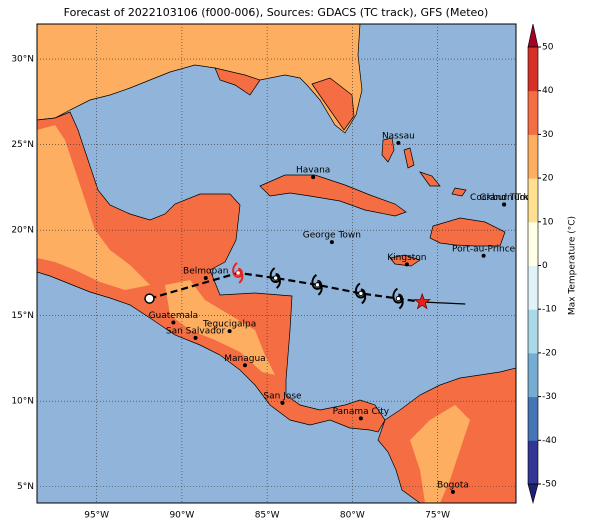  I want to click on y-tick-label: 30°N, so click(22, 60).